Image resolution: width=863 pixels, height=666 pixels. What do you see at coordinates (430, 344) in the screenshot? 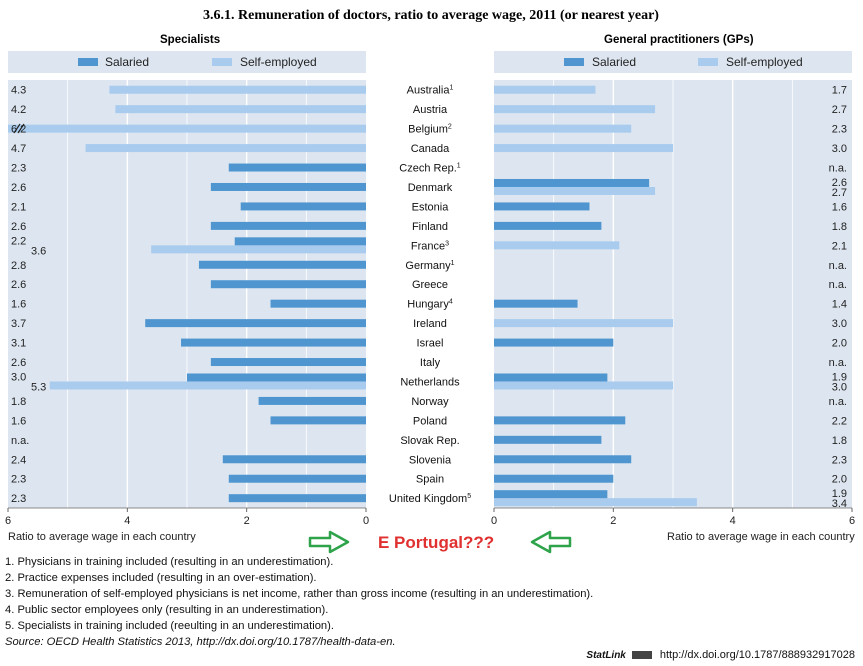
I see `country-label: Israel` at bounding box center [430, 344].